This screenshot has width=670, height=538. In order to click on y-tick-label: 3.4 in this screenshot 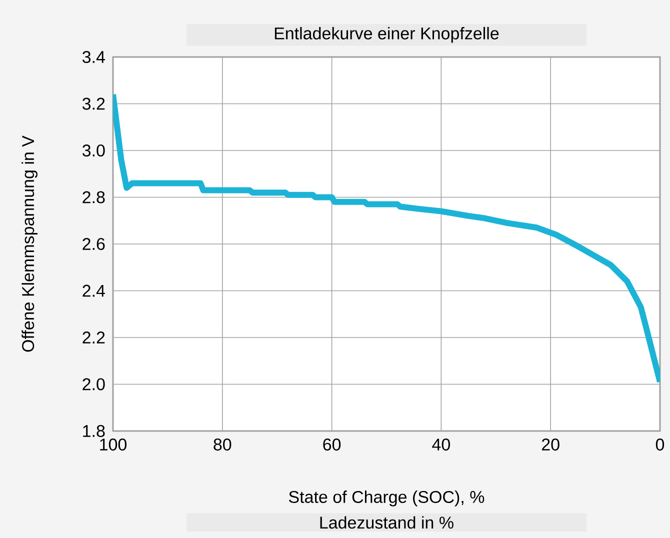, I will do `click(93, 57)`.